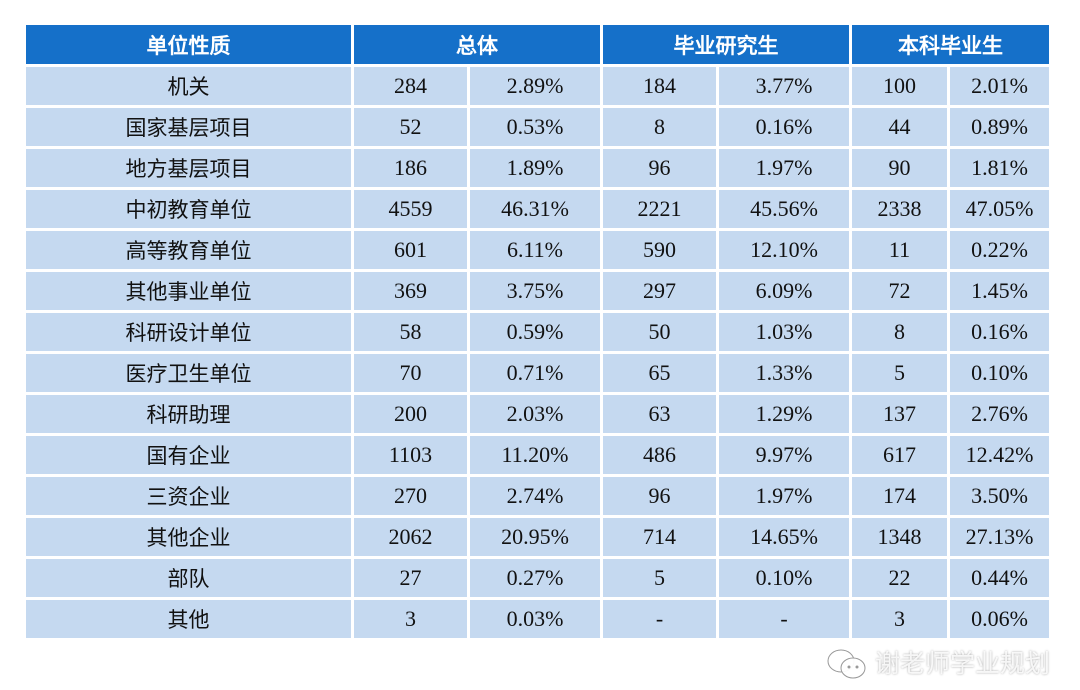 The width and height of the screenshot is (1080, 690). I want to click on value-cell: 6.11%, so click(535, 250).